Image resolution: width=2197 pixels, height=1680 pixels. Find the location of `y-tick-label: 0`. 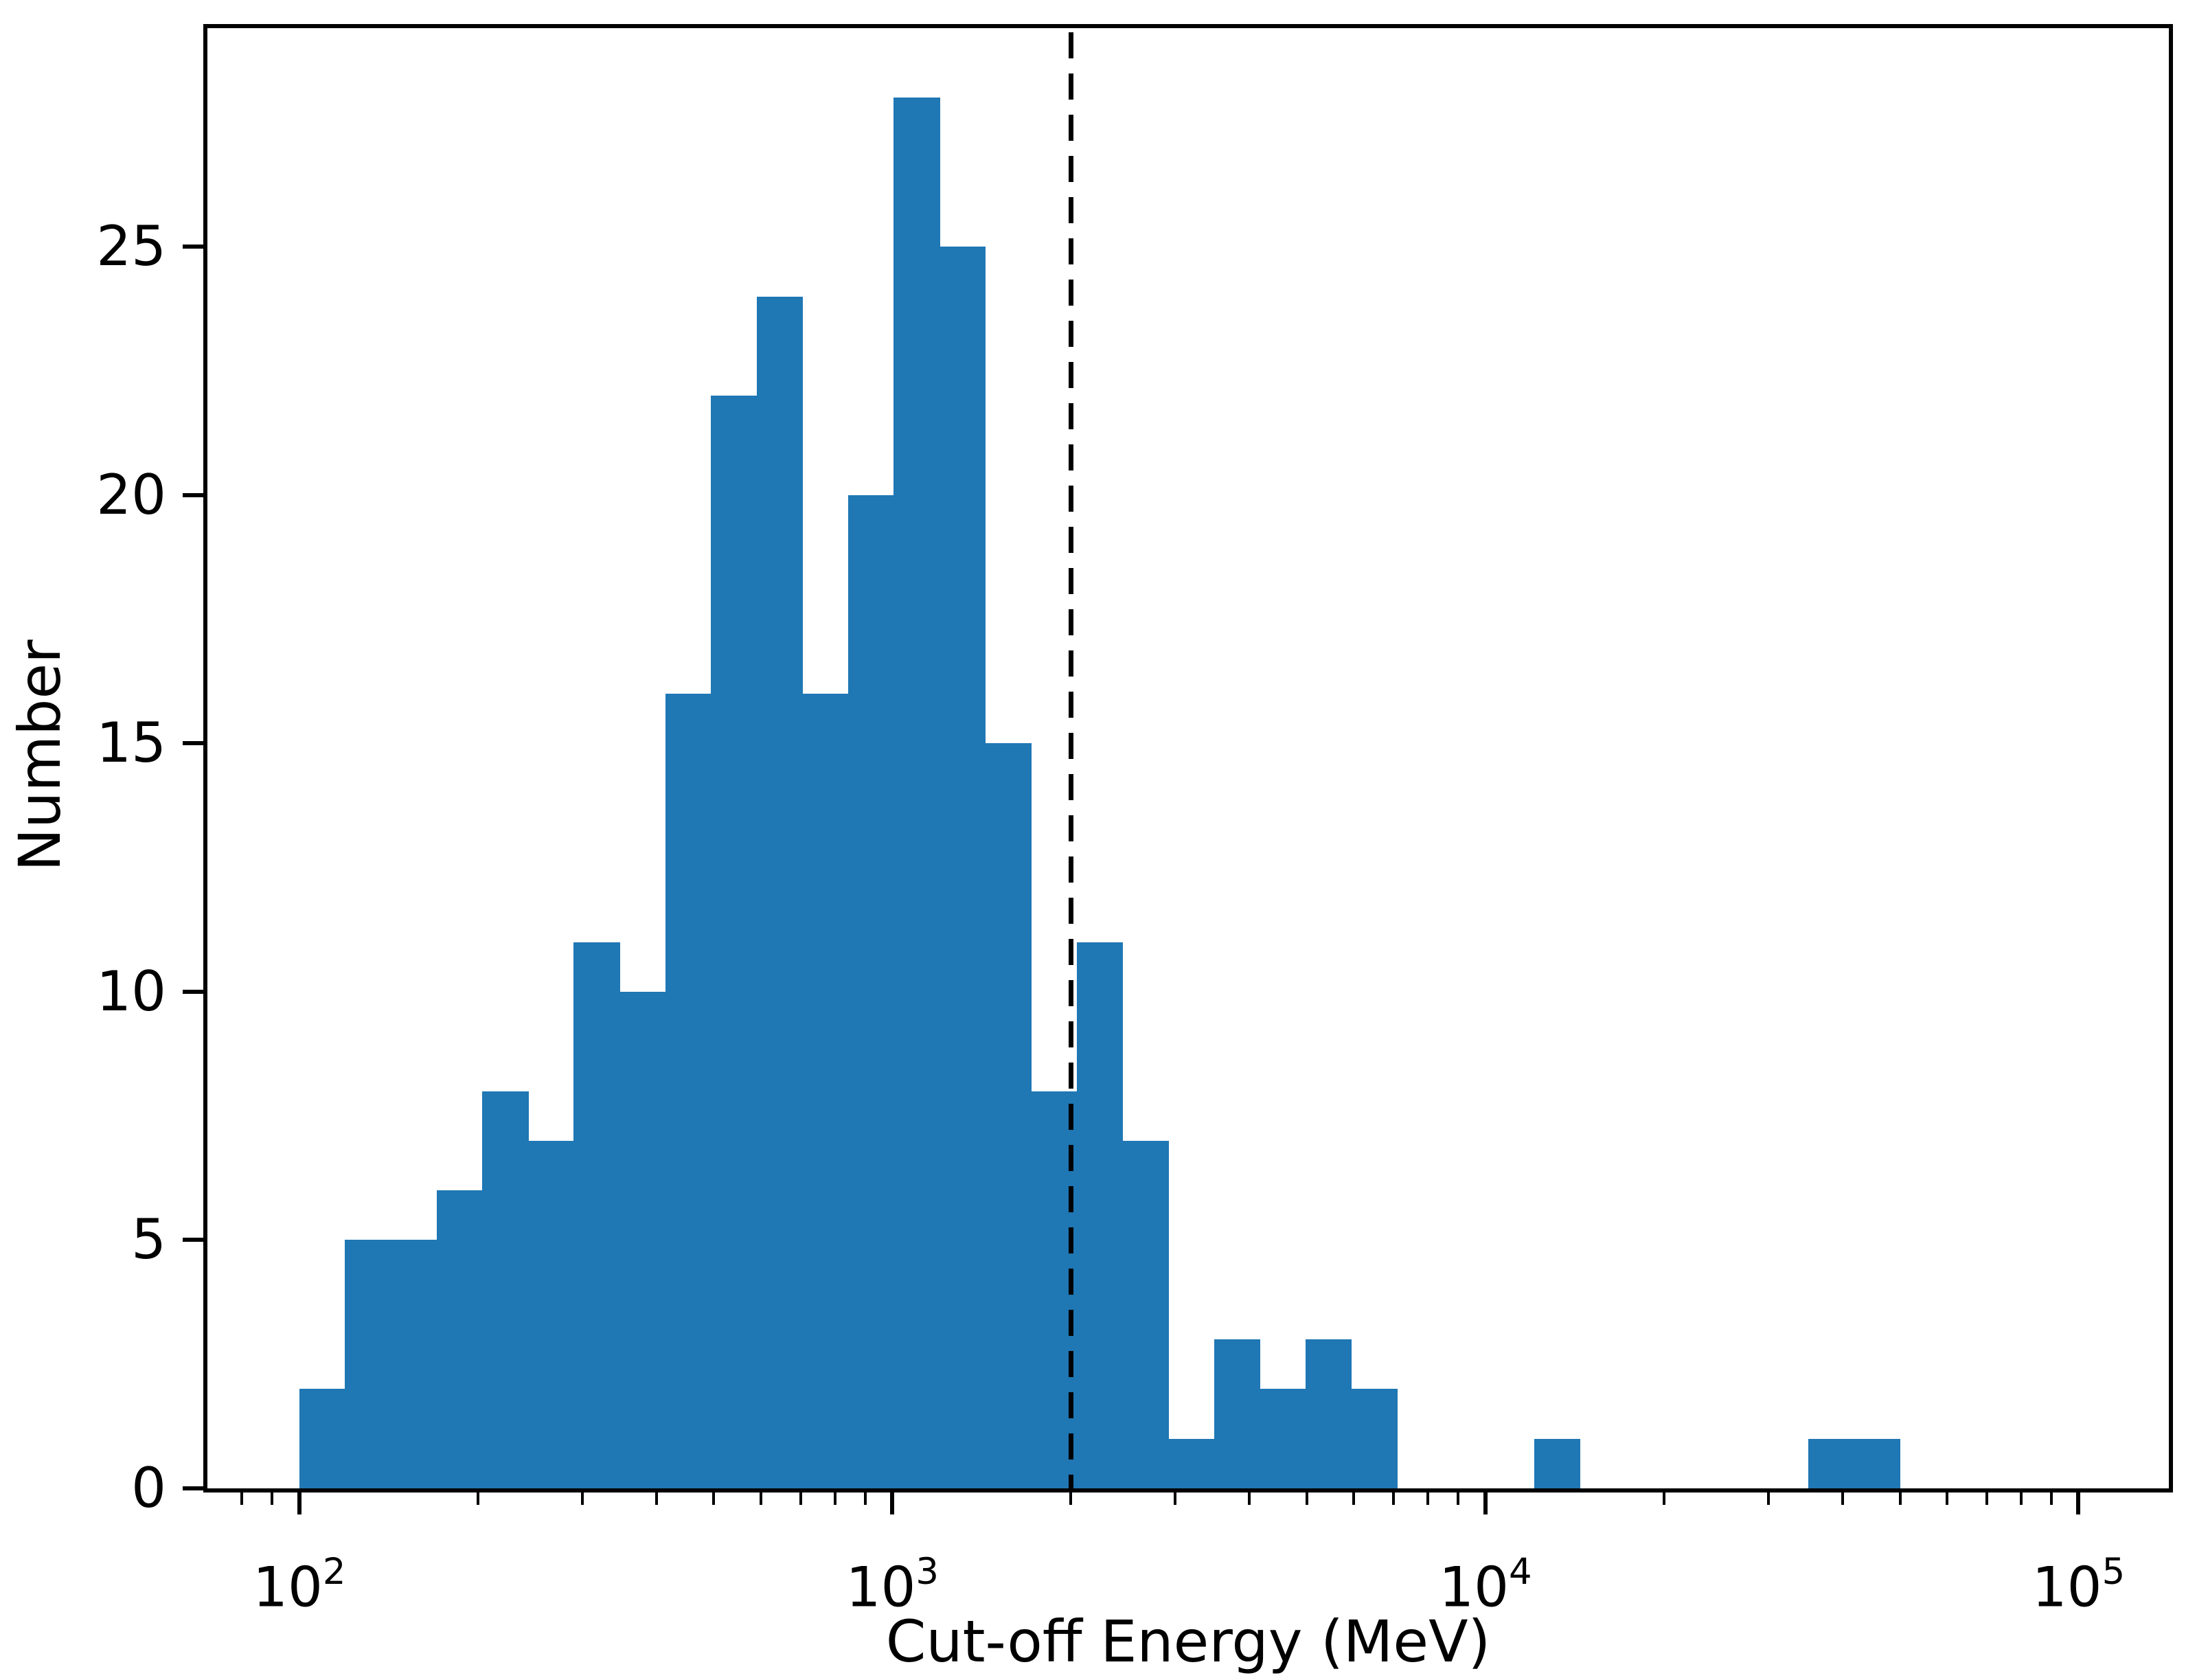

y-tick-label: 0 is located at coordinates (148, 1488).